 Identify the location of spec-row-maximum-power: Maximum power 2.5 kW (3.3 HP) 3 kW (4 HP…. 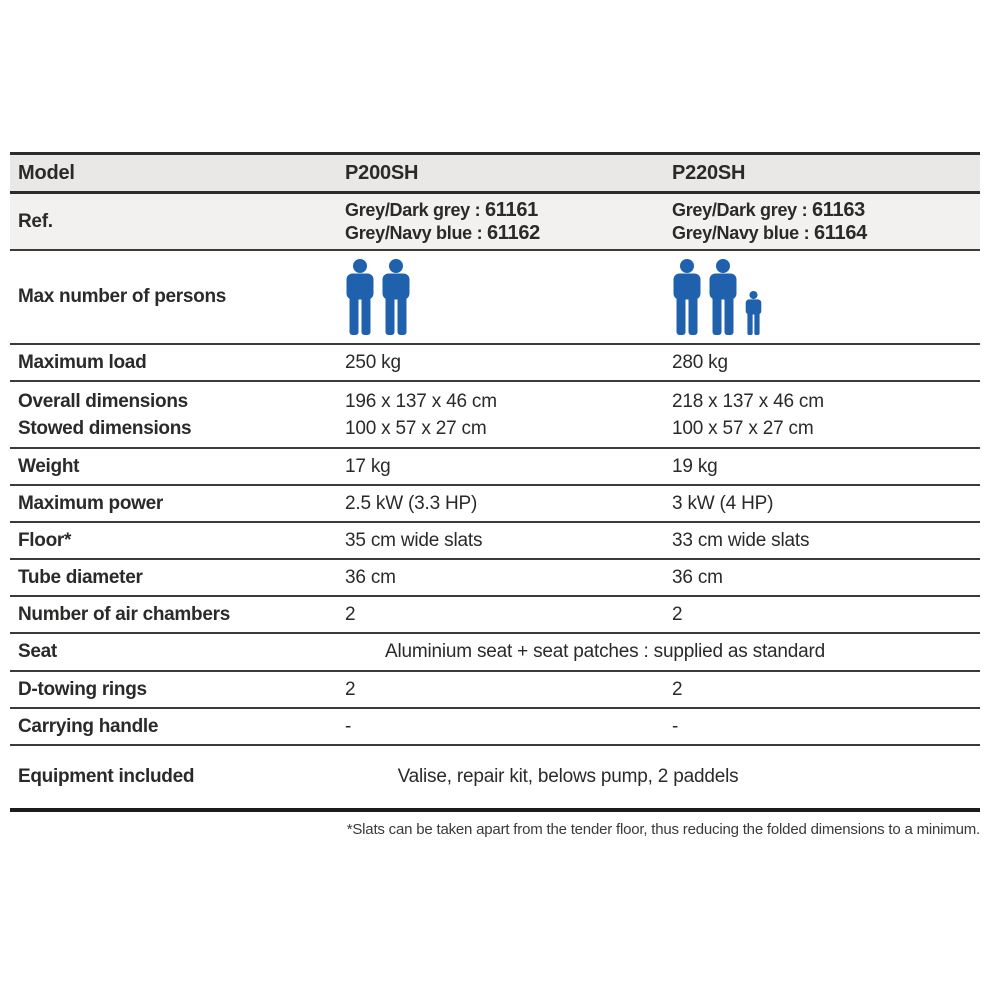
(495, 504).